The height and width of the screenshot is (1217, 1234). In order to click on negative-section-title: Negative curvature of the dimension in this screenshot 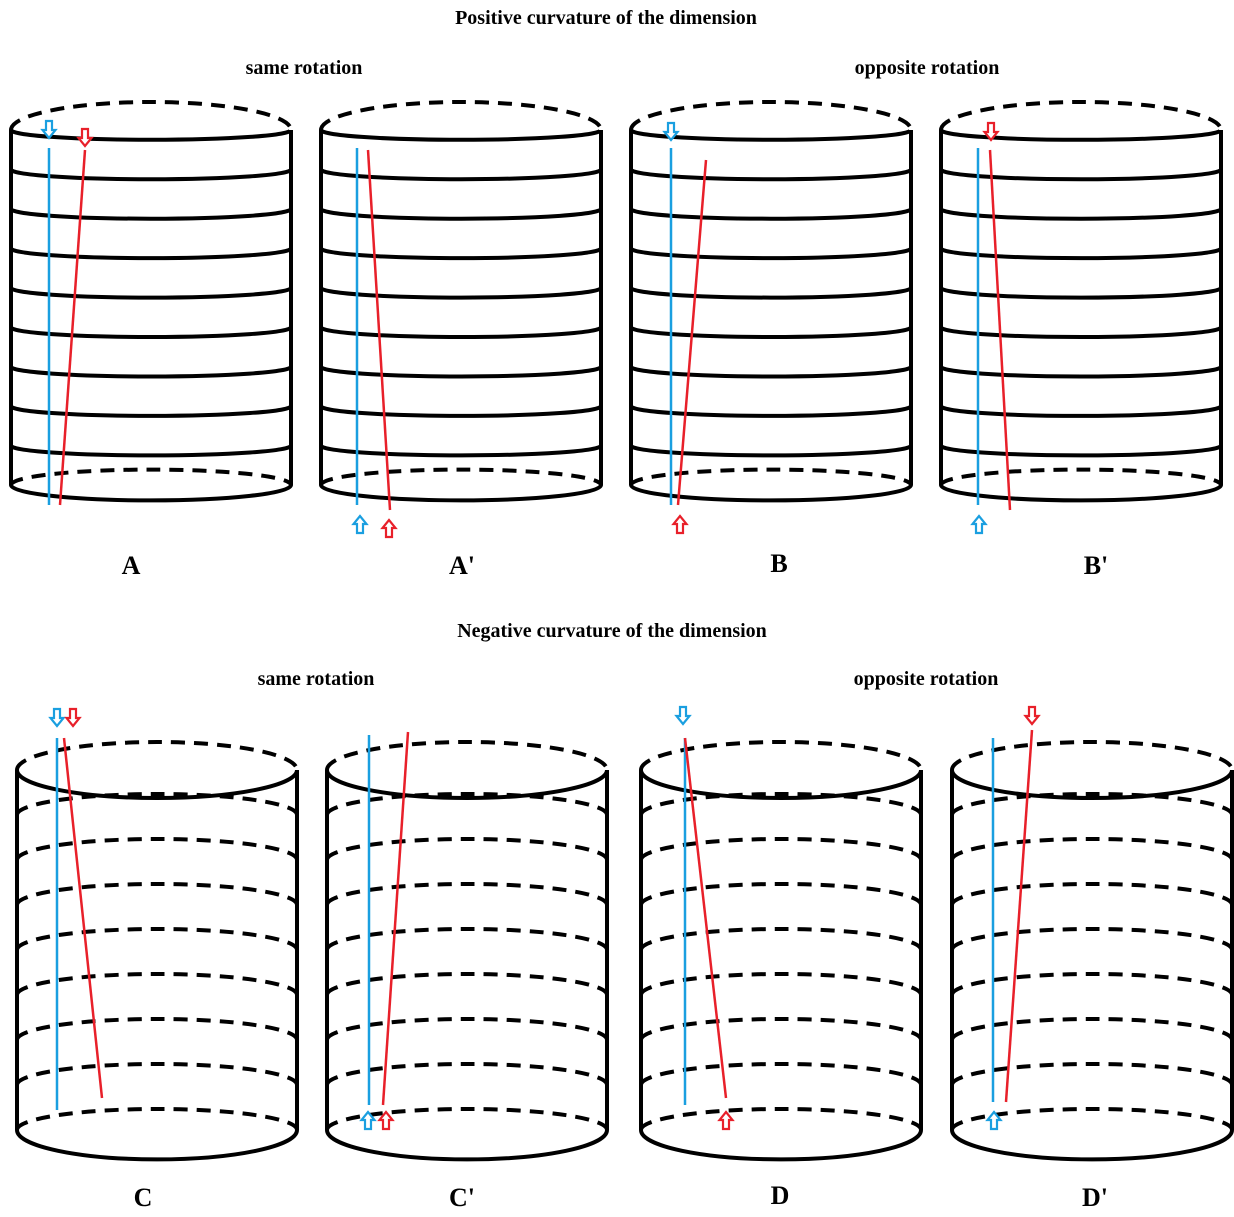, I will do `click(612, 631)`.